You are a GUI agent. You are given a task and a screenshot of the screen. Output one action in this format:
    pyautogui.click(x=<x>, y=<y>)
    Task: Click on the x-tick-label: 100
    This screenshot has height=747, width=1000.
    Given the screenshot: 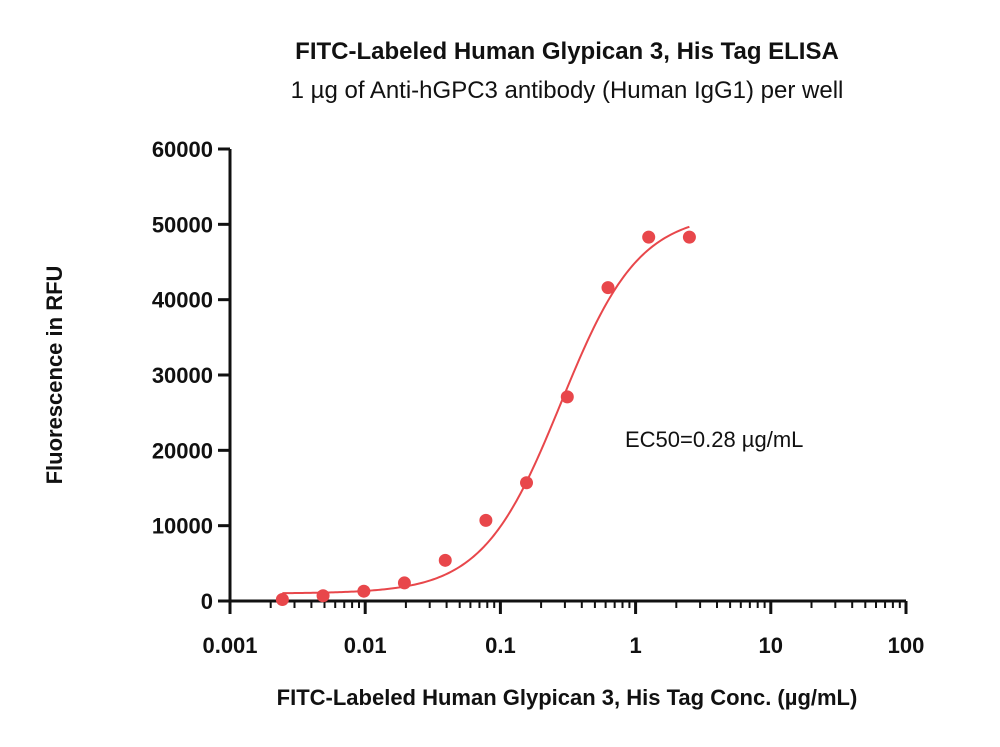 What is the action you would take?
    pyautogui.click(x=906, y=645)
    